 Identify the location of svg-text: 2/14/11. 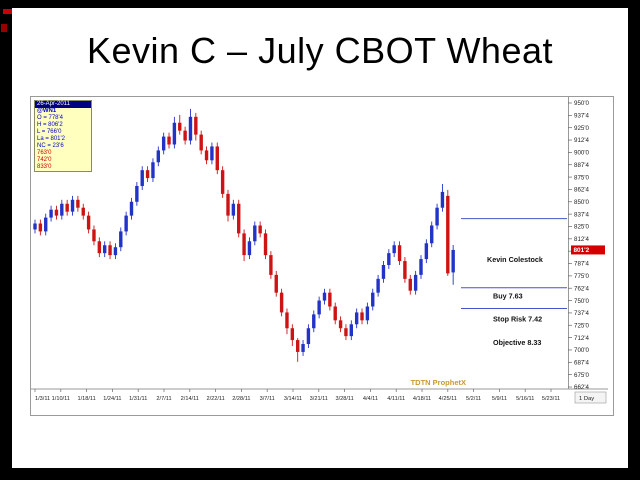
(190, 399).